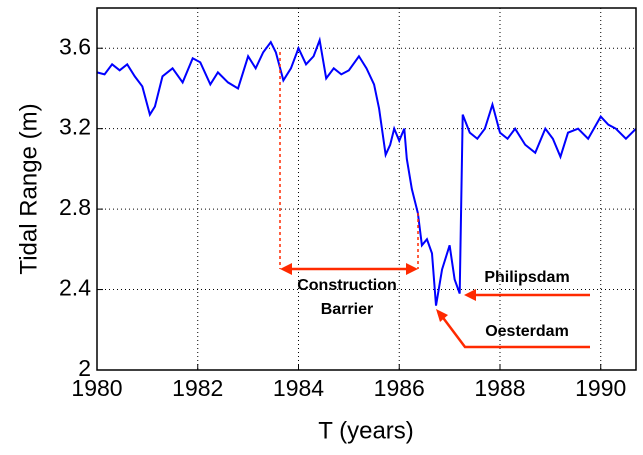 The height and width of the screenshot is (455, 643). Describe the element at coordinates (28, 188) in the screenshot. I see `y-axis-label: Tidal Range (m)` at that location.